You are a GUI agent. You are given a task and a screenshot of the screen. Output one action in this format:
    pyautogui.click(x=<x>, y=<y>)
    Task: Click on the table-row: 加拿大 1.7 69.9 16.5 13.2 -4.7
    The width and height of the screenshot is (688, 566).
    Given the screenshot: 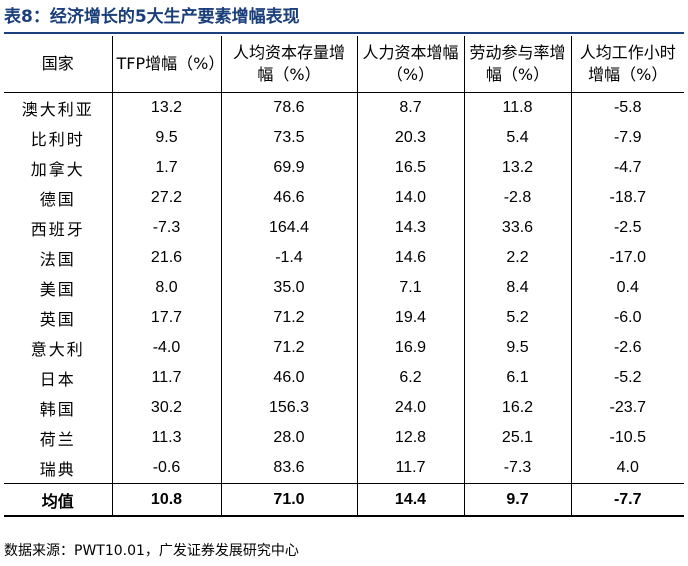 What is the action you would take?
    pyautogui.click(x=344, y=168)
    